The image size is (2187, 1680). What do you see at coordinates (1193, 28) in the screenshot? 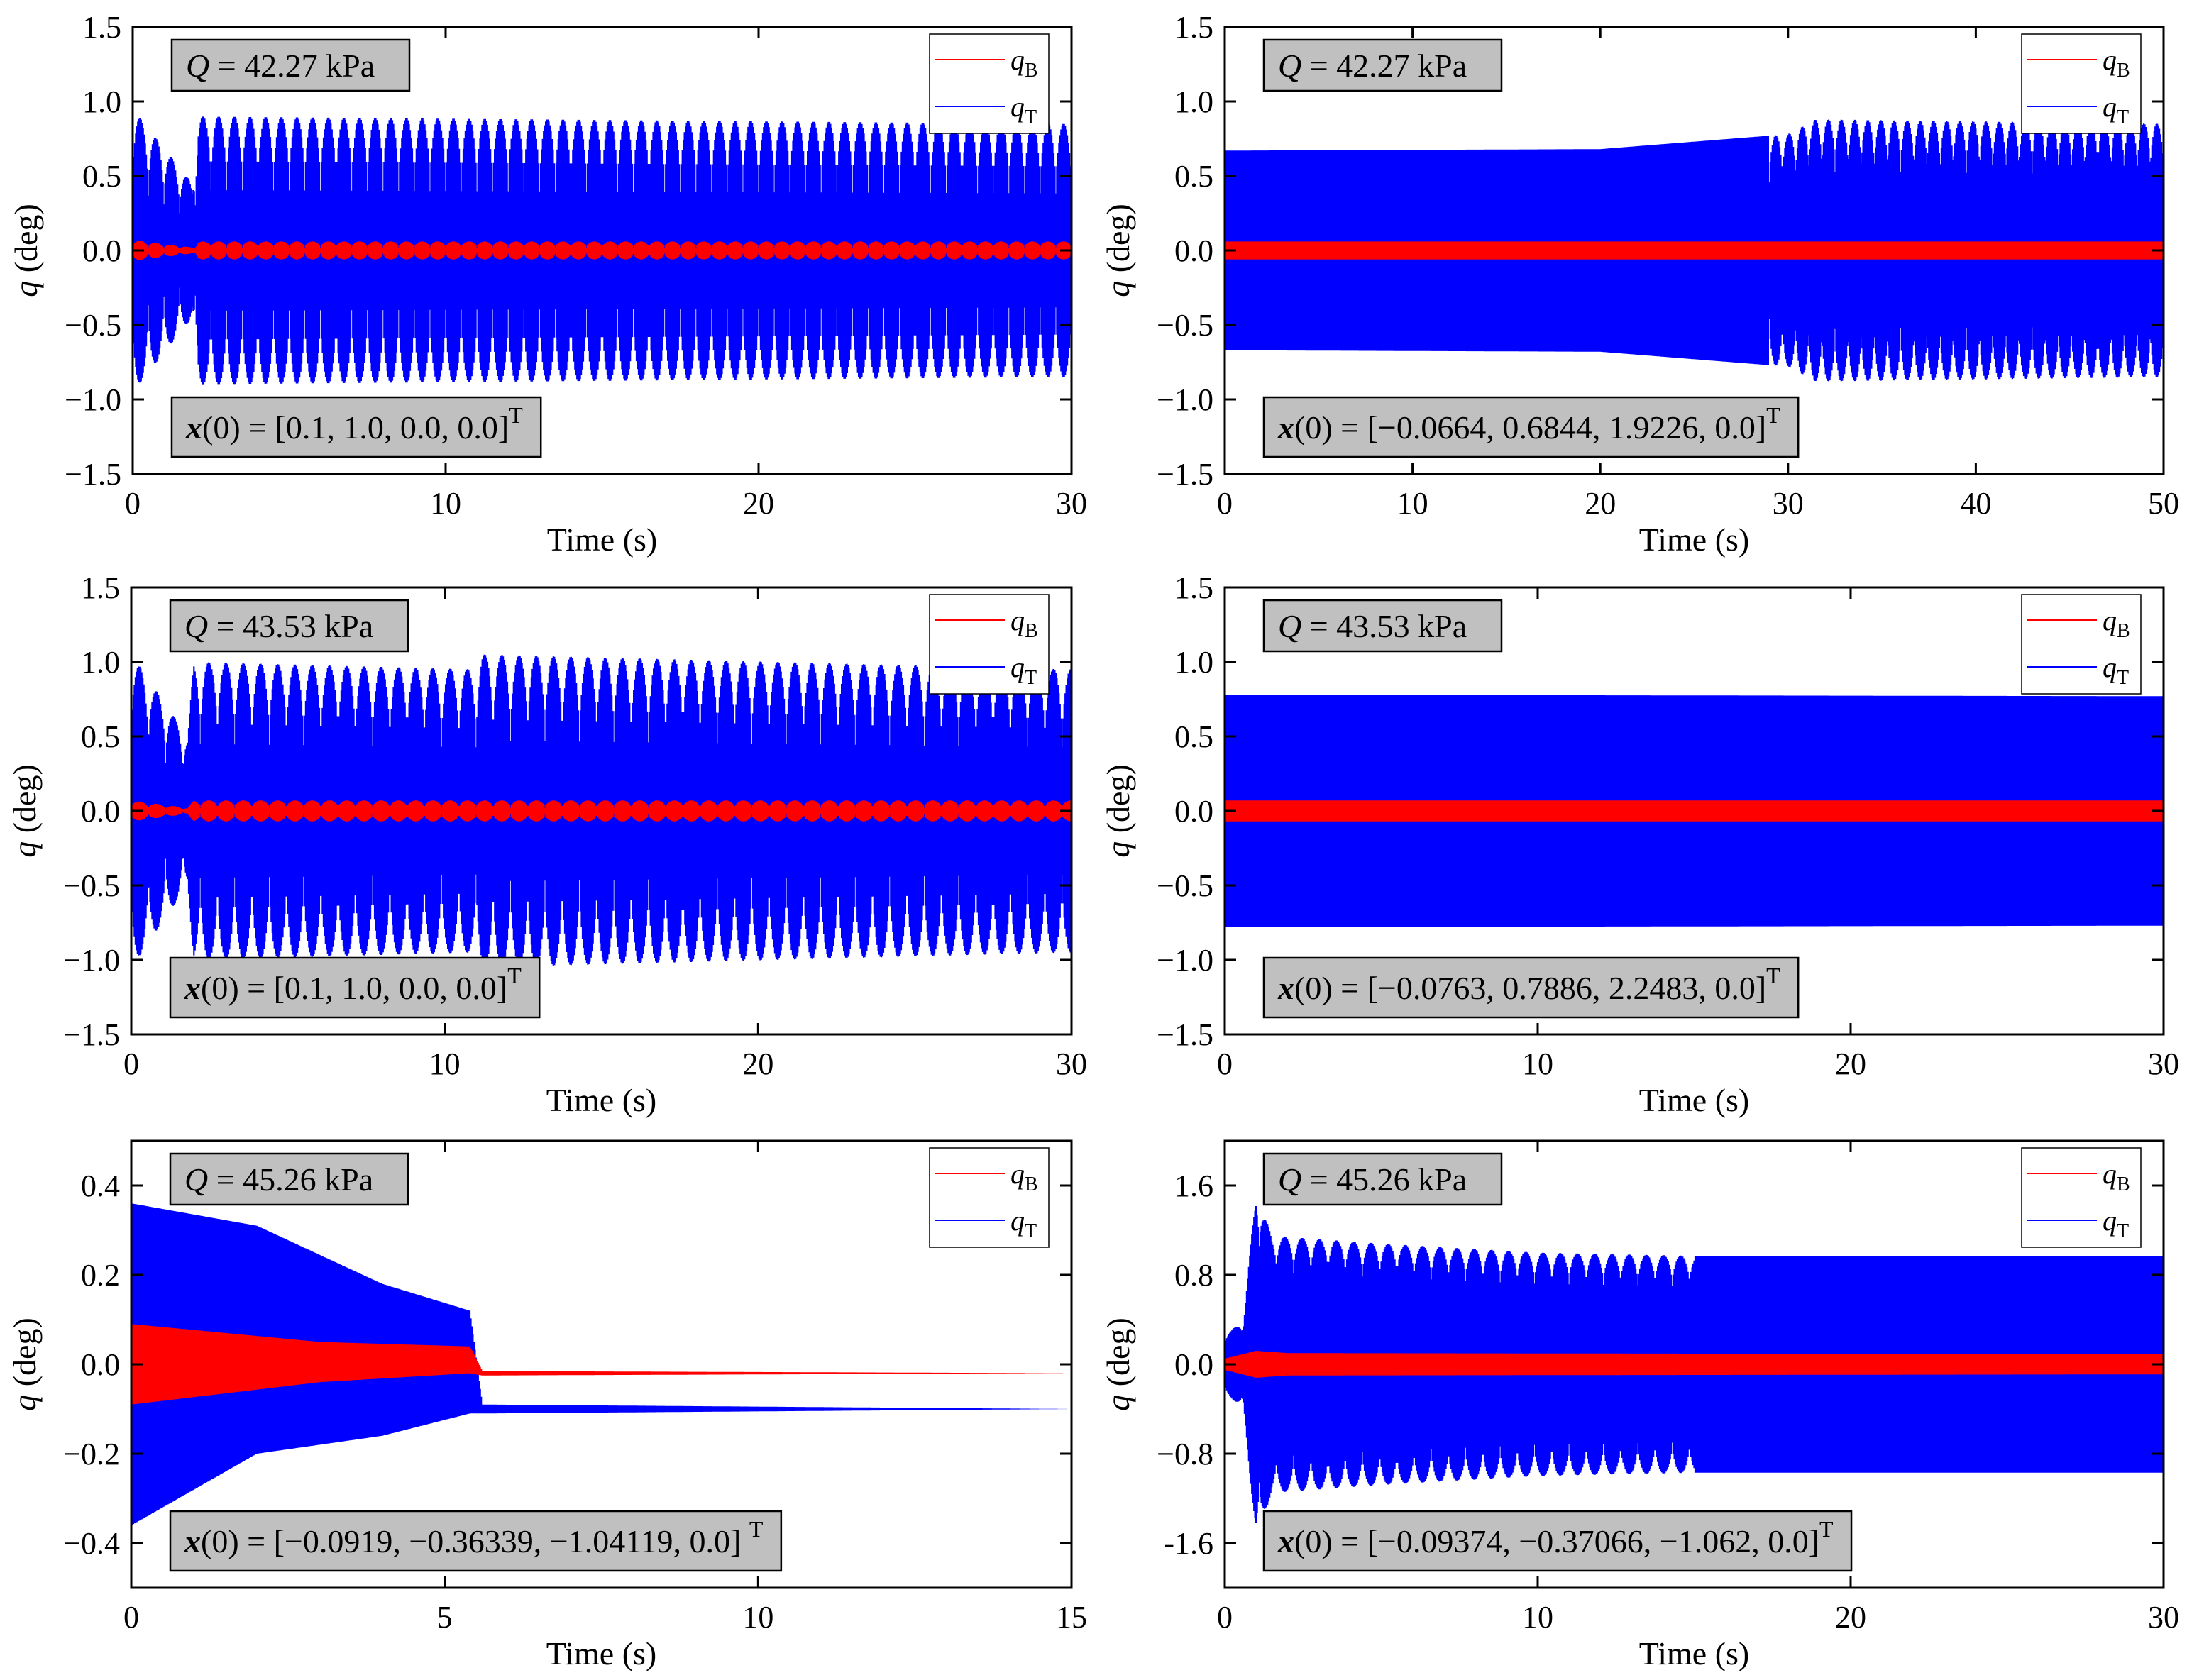
I see `y-tick-label: 1.5` at bounding box center [1193, 28].